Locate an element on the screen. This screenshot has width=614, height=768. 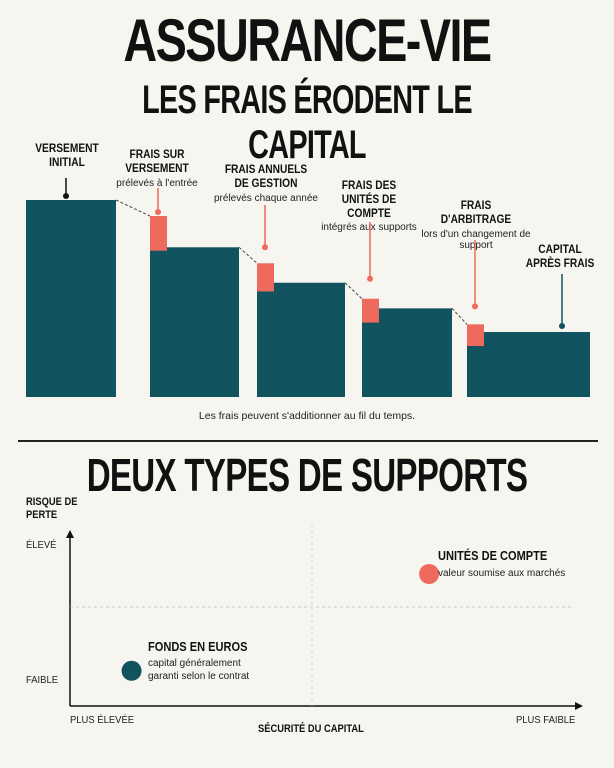
step-title: VERSEMENT INITIAL is located at coordinates (67, 155).